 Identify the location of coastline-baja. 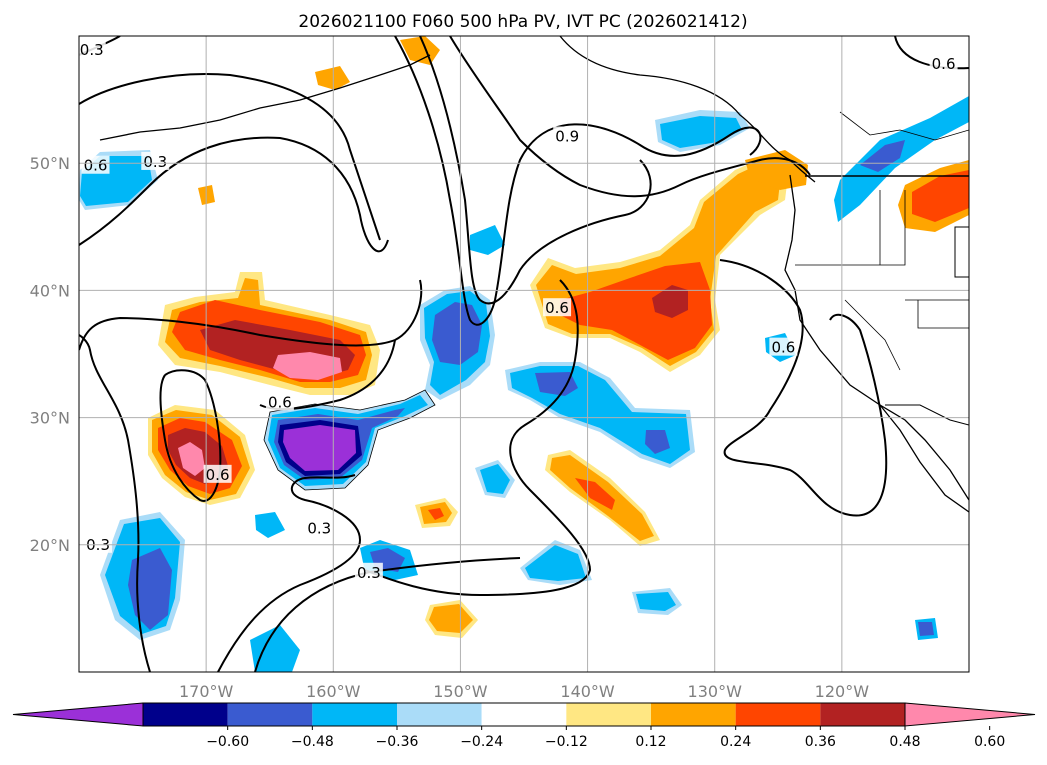
(924, 458).